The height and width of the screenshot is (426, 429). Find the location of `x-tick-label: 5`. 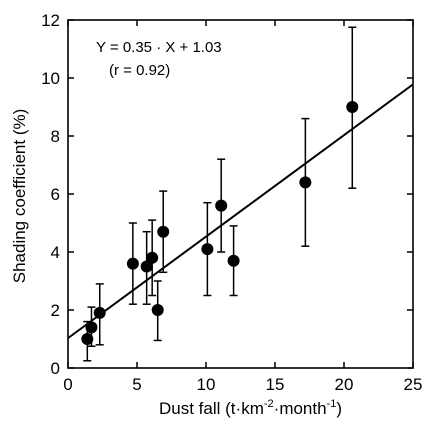

x-tick-label: 5 is located at coordinates (136, 384).